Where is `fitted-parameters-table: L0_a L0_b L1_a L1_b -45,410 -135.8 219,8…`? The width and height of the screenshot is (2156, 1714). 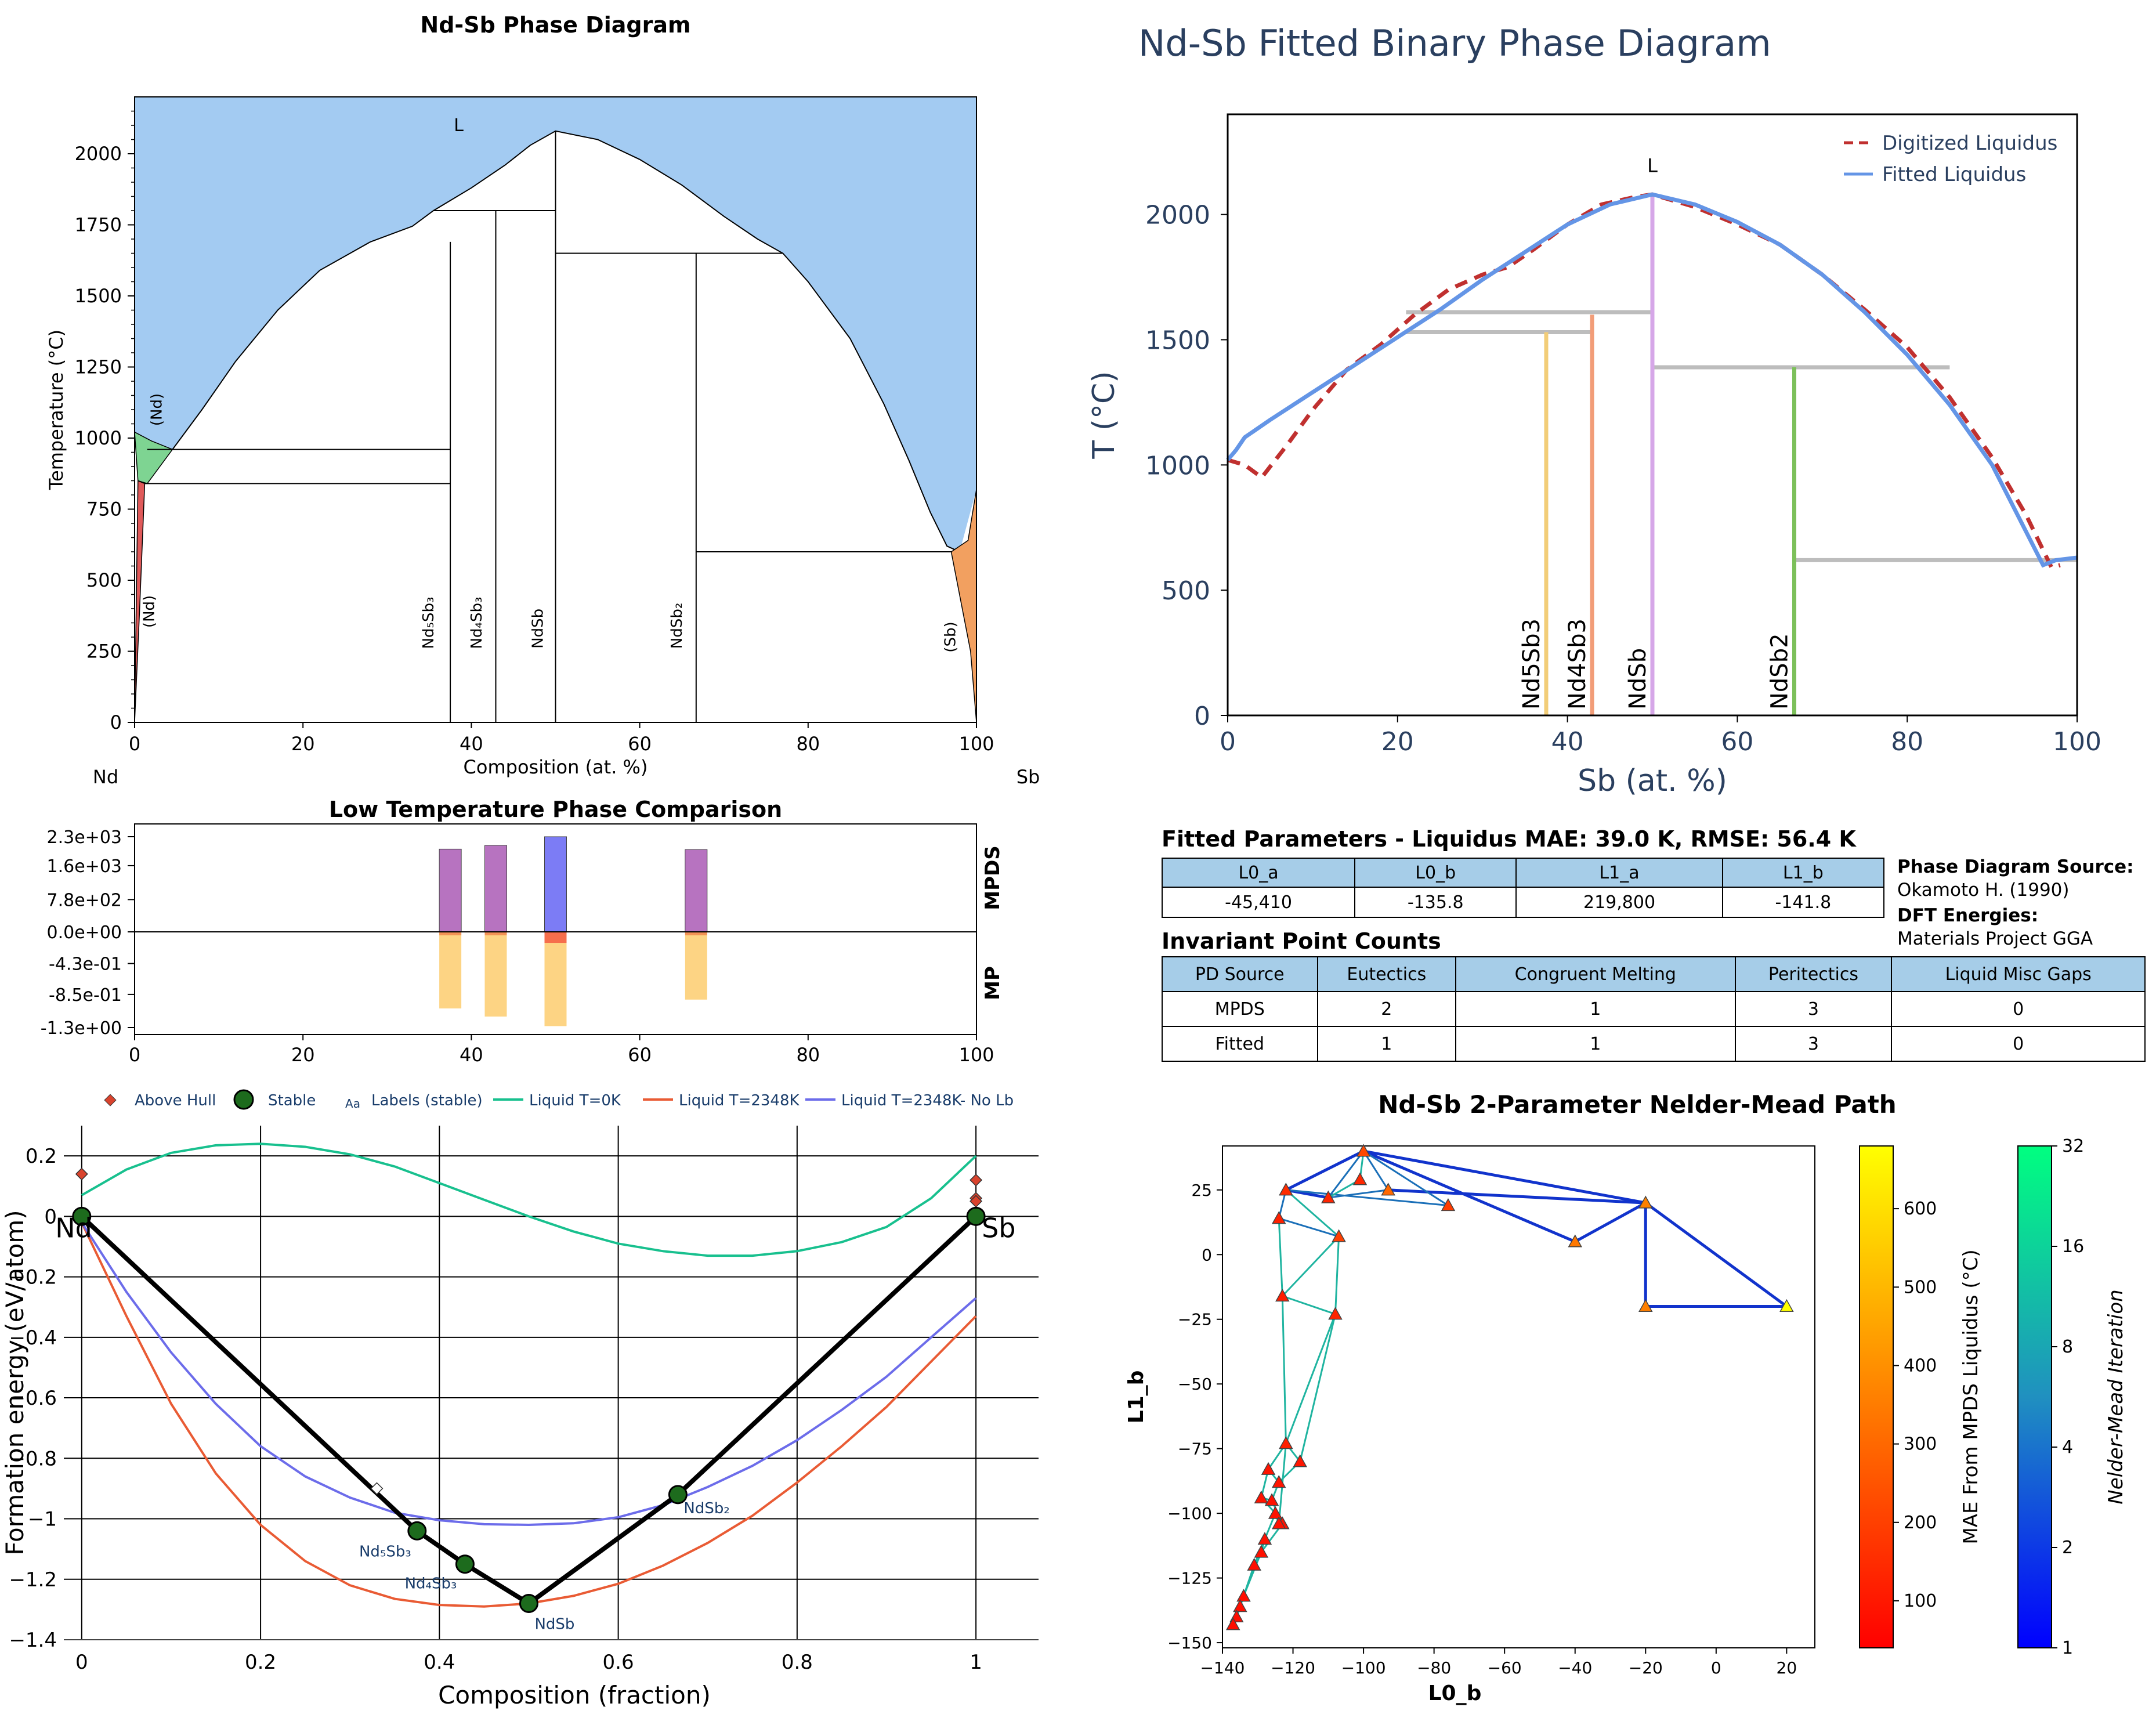 fitted-parameters-table: L0_a L0_b L1_a L1_b -45,410 -135.8 219,8… is located at coordinates (1523, 888).